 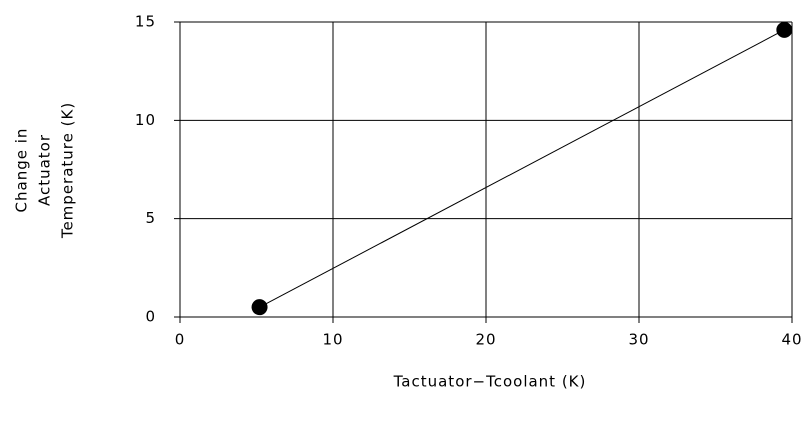 I want to click on x-tick-label: 10, so click(x=332, y=340).